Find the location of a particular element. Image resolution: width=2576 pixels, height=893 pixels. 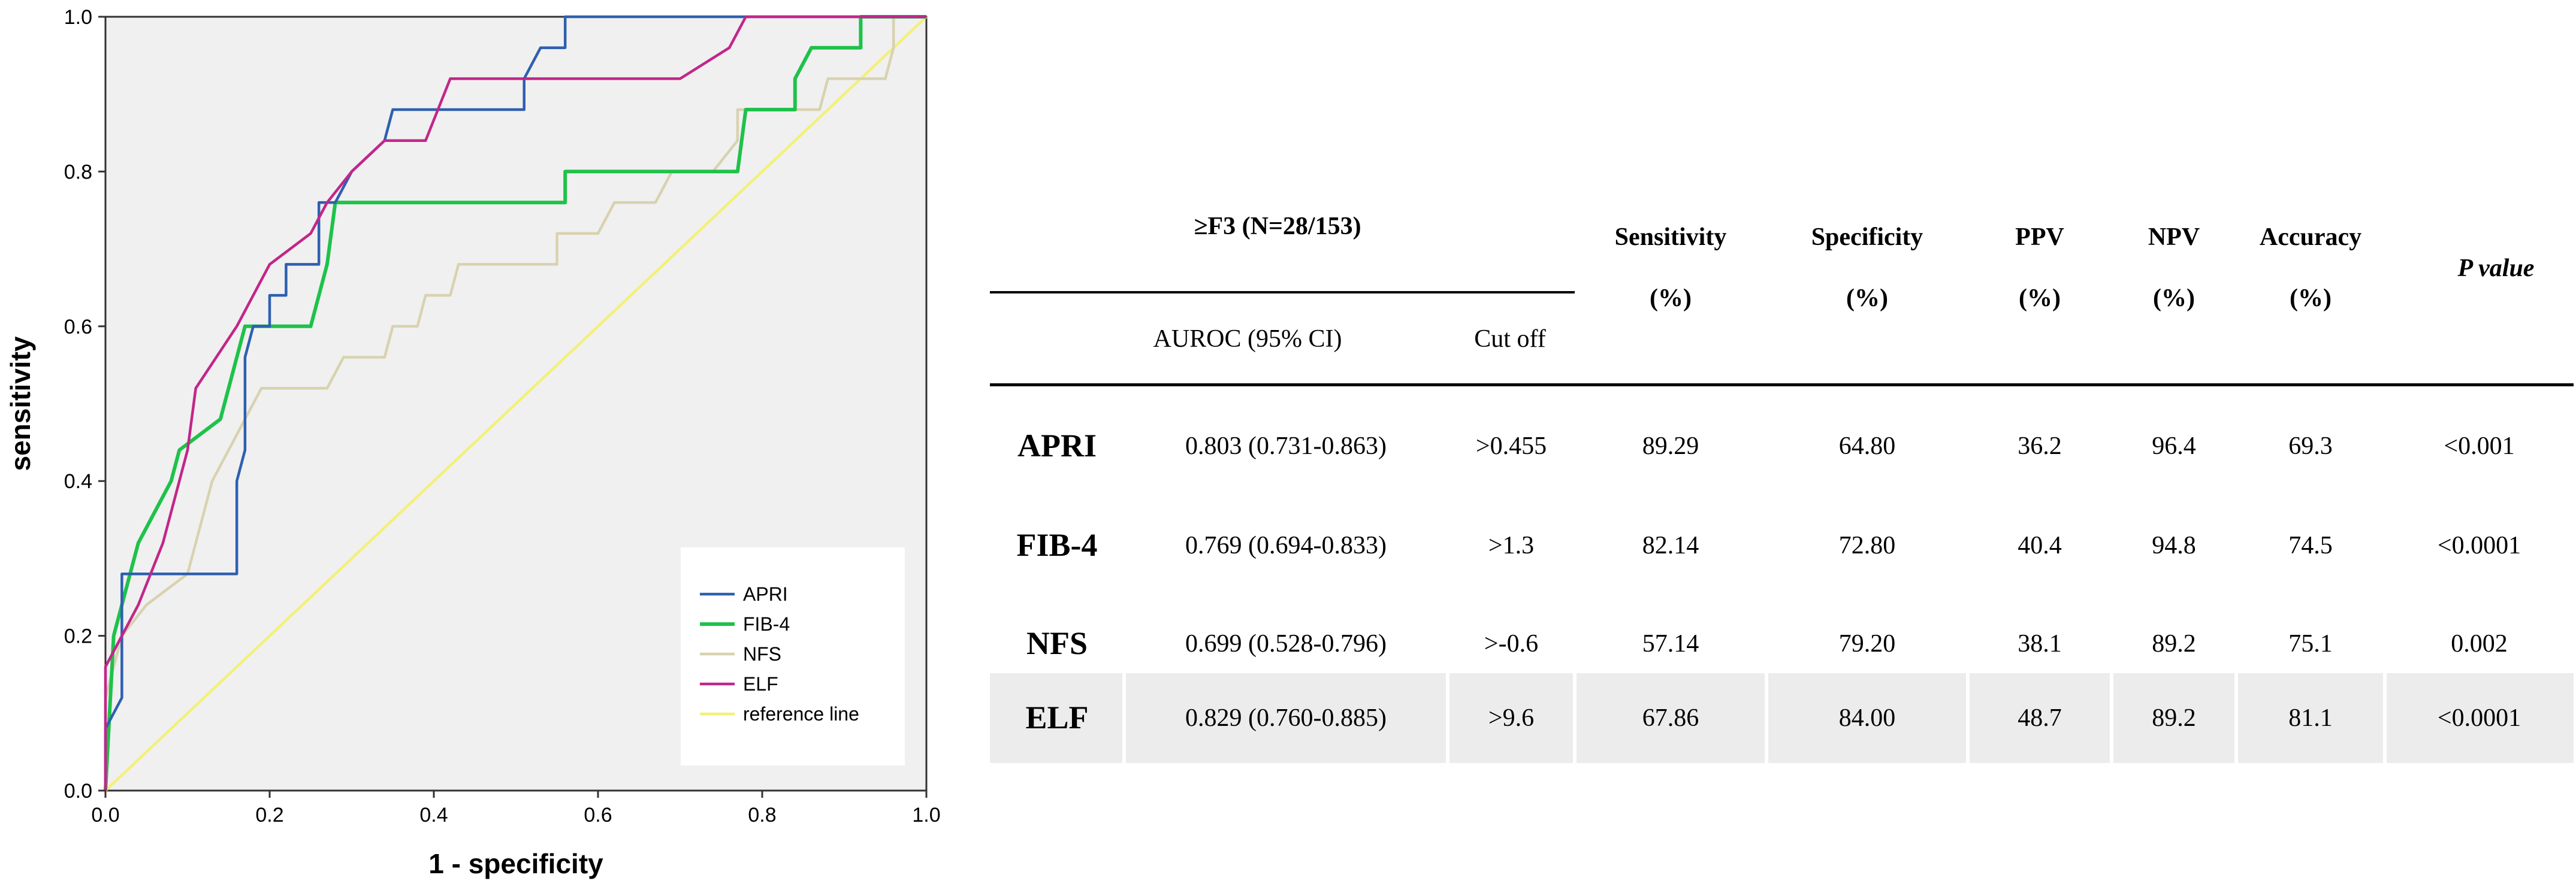

legend-label: reference line is located at coordinates (801, 714).